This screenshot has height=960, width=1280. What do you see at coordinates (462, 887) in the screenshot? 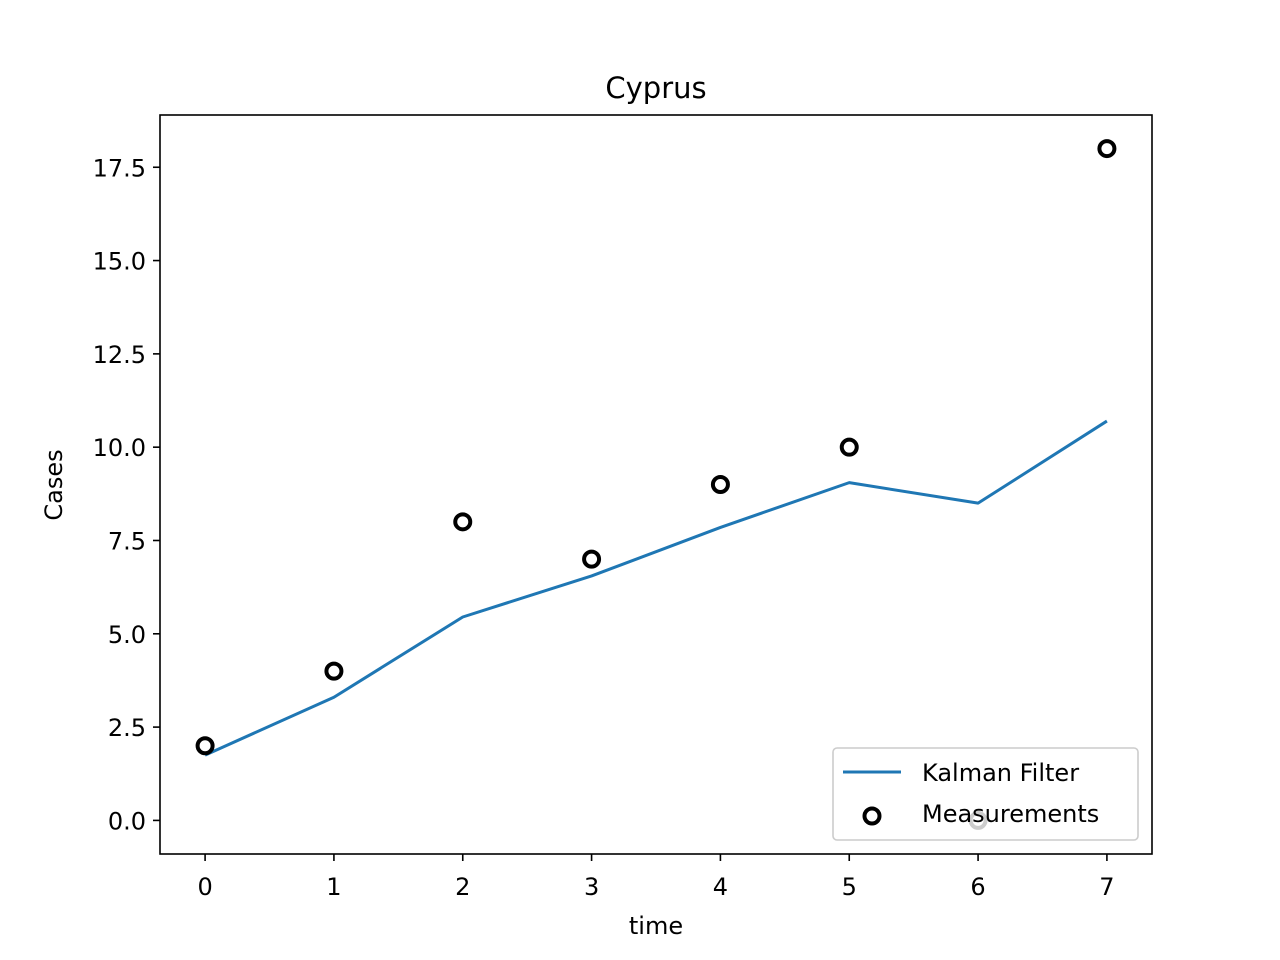
I see `x-tick-label: 2` at bounding box center [462, 887].